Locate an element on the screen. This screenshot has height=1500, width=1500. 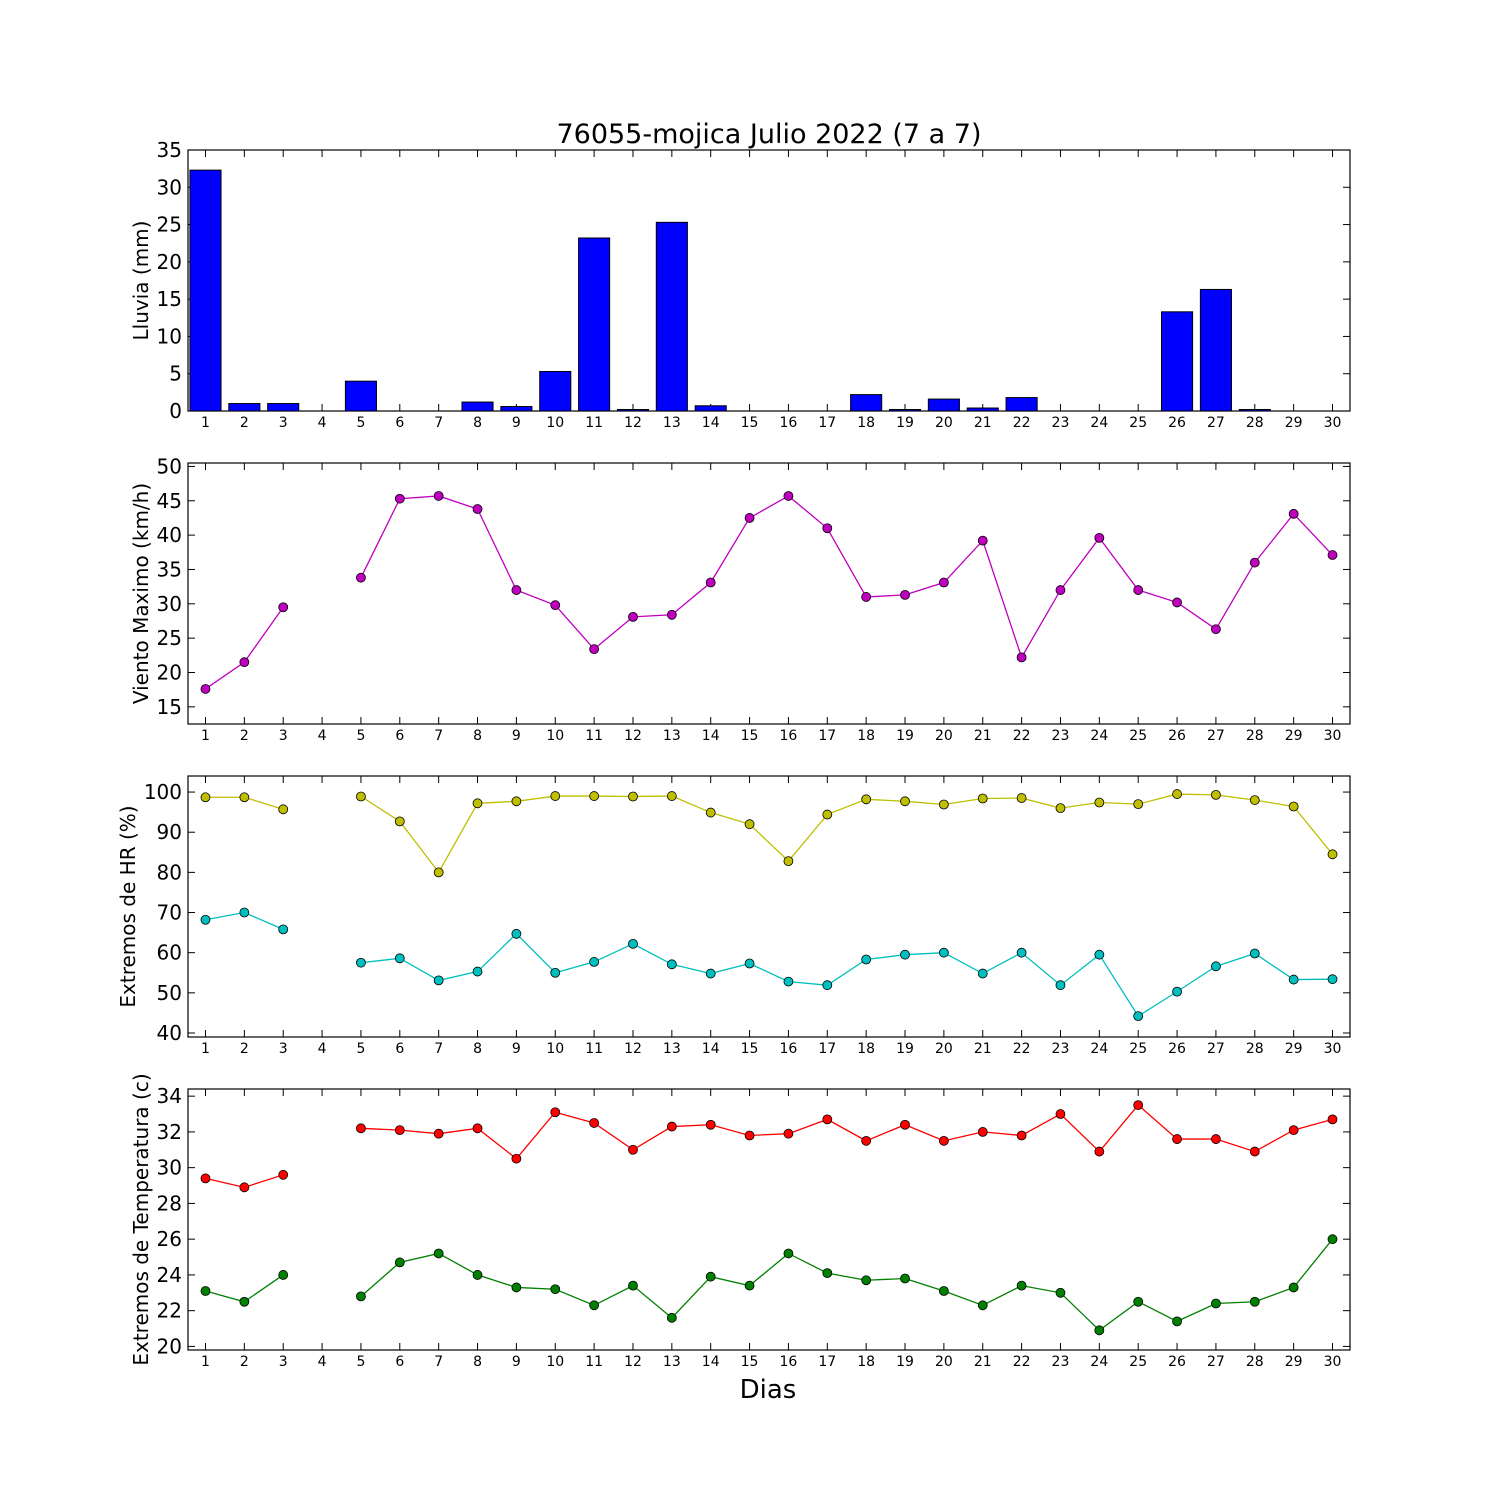
y-tick-label: 0 is located at coordinates (175, 411).